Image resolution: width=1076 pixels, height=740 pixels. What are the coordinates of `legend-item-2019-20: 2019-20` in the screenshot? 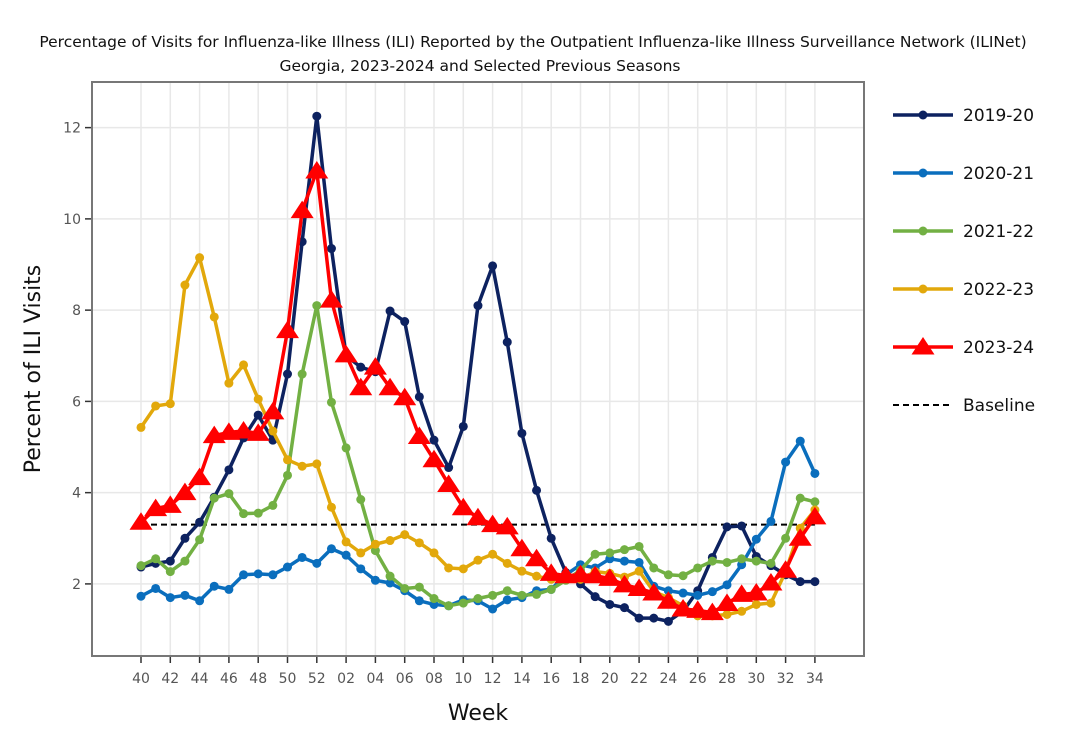 It's located at (963, 116).